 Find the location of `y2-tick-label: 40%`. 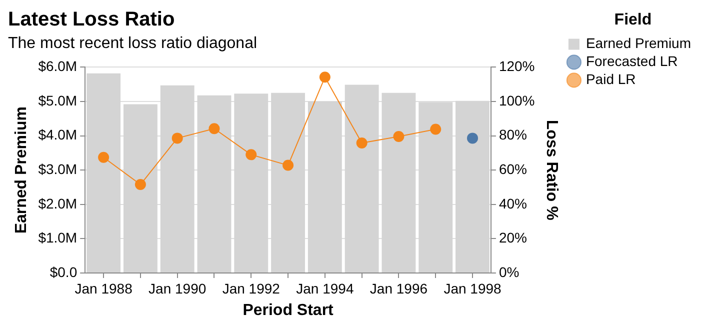

y2-tick-label: 40% is located at coordinates (512, 203).